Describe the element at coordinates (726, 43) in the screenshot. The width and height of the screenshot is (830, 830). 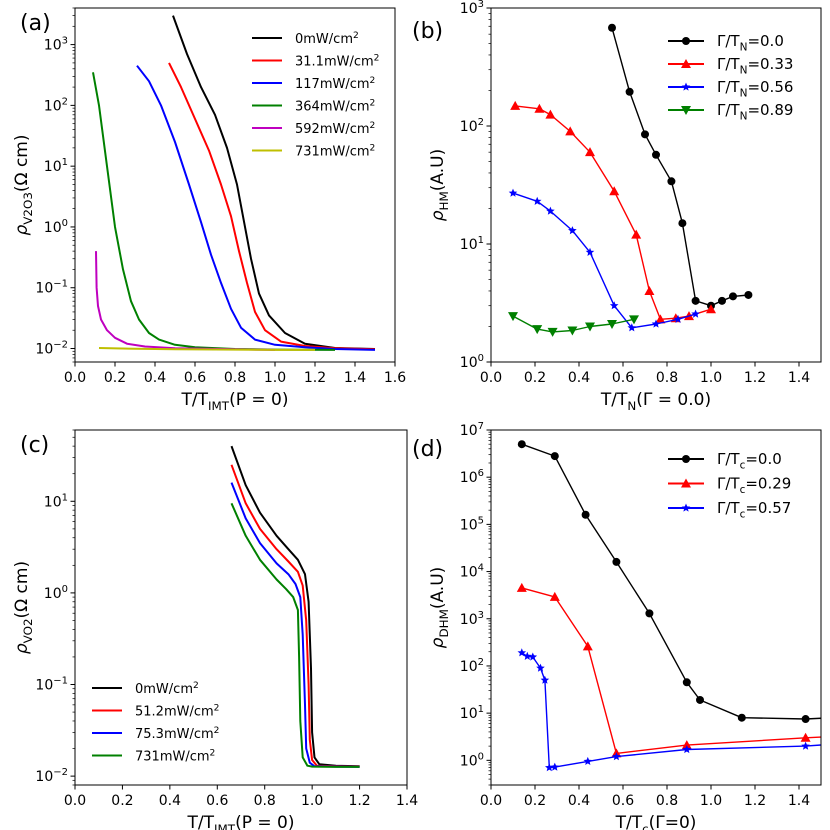
I see `legend-entry: Γ/TN​=0.0` at that location.